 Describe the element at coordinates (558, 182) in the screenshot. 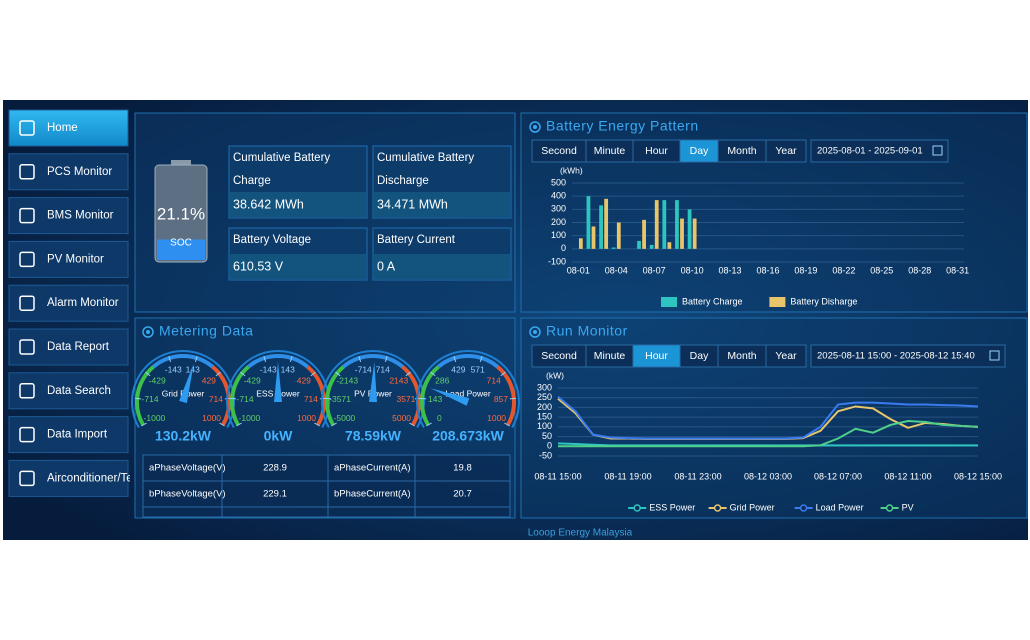

I see `y-tick-label: 500` at that location.